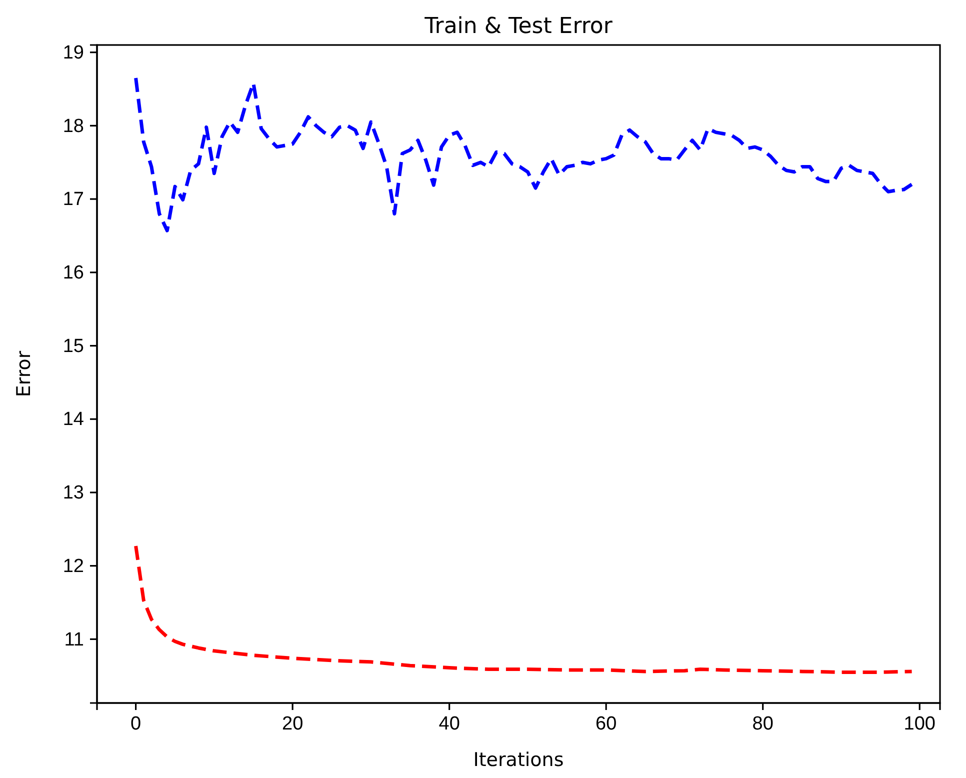 The width and height of the screenshot is (966, 778). I want to click on y-tick-label: 11, so click(74, 639).